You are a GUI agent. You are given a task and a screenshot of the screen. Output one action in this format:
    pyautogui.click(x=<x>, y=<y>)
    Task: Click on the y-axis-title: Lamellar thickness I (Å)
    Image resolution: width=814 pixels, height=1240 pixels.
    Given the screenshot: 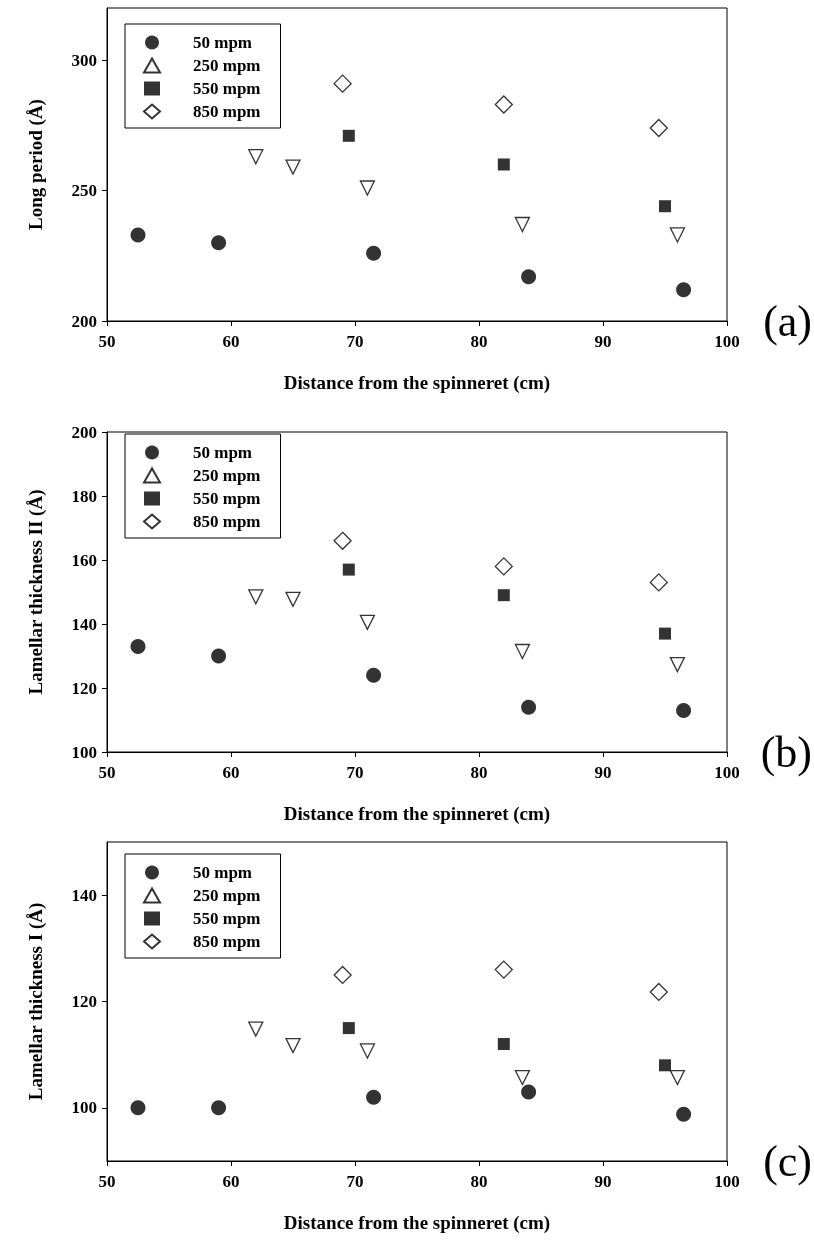 What is the action you would take?
    pyautogui.click(x=36, y=1001)
    